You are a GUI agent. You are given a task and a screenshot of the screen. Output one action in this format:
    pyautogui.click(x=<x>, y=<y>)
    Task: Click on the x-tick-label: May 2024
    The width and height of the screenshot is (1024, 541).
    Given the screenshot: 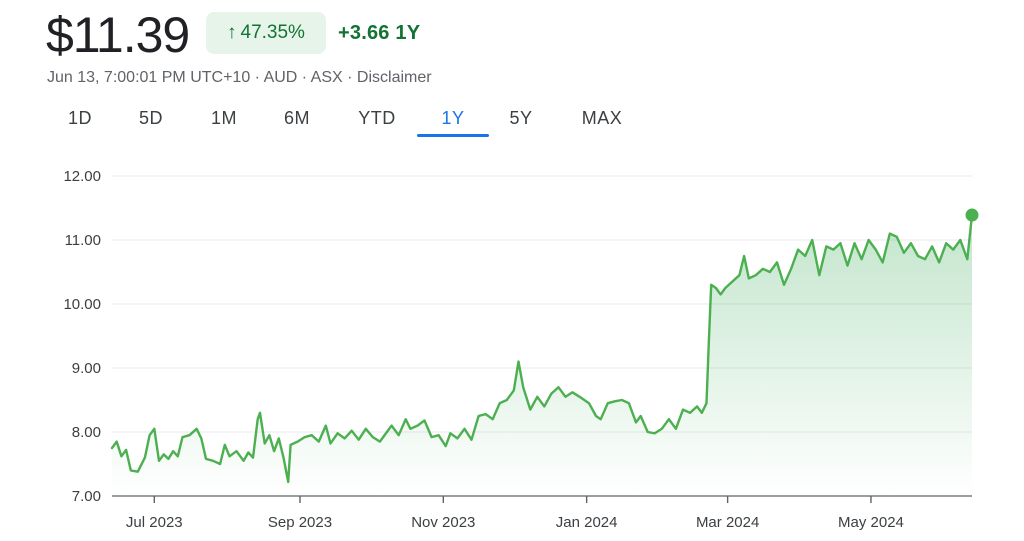 What is the action you would take?
    pyautogui.click(x=871, y=522)
    